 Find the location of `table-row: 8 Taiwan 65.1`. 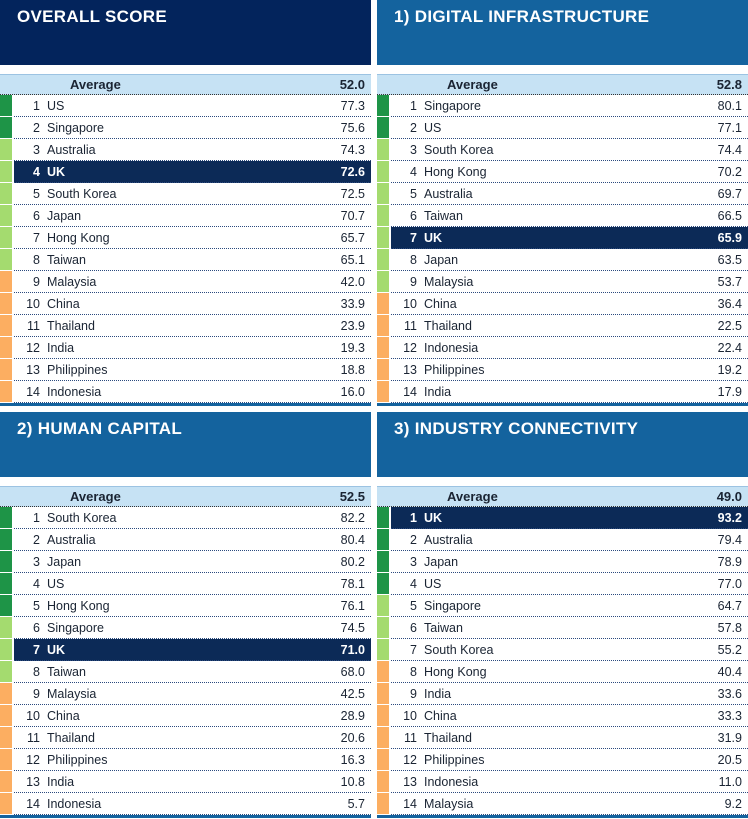

table-row: 8 Taiwan 65.1 is located at coordinates (185, 260).